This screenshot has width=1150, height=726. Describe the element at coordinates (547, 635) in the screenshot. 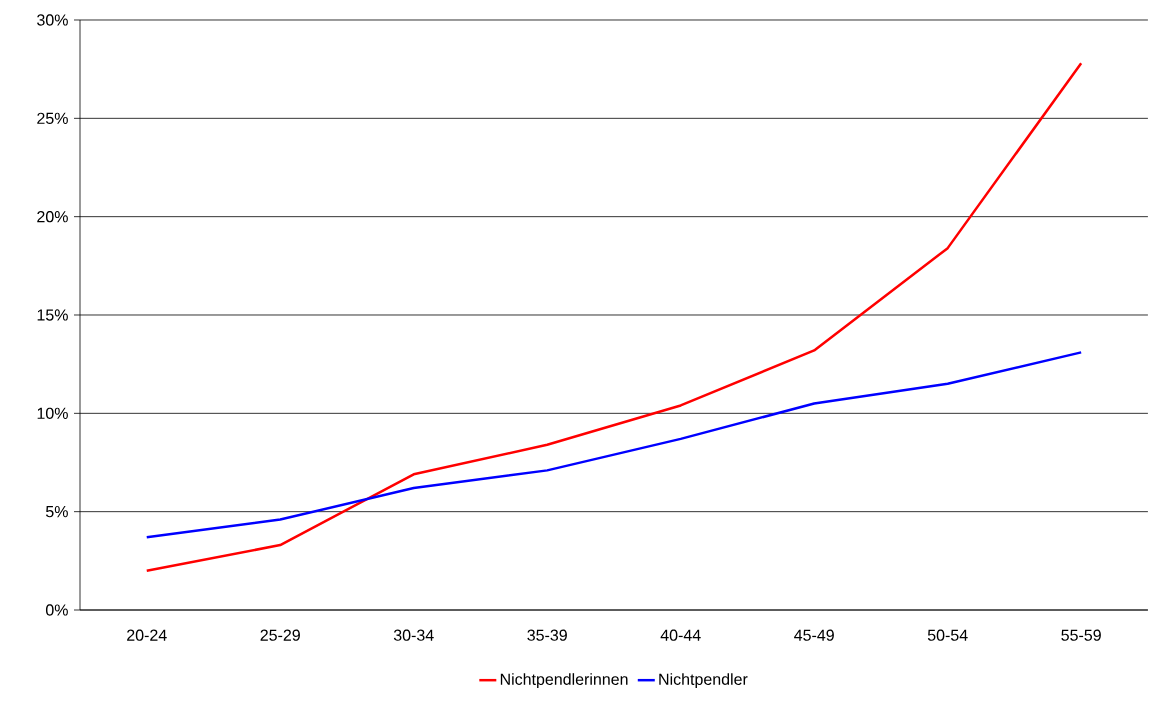

I see `x-tick-label: 35-39` at that location.